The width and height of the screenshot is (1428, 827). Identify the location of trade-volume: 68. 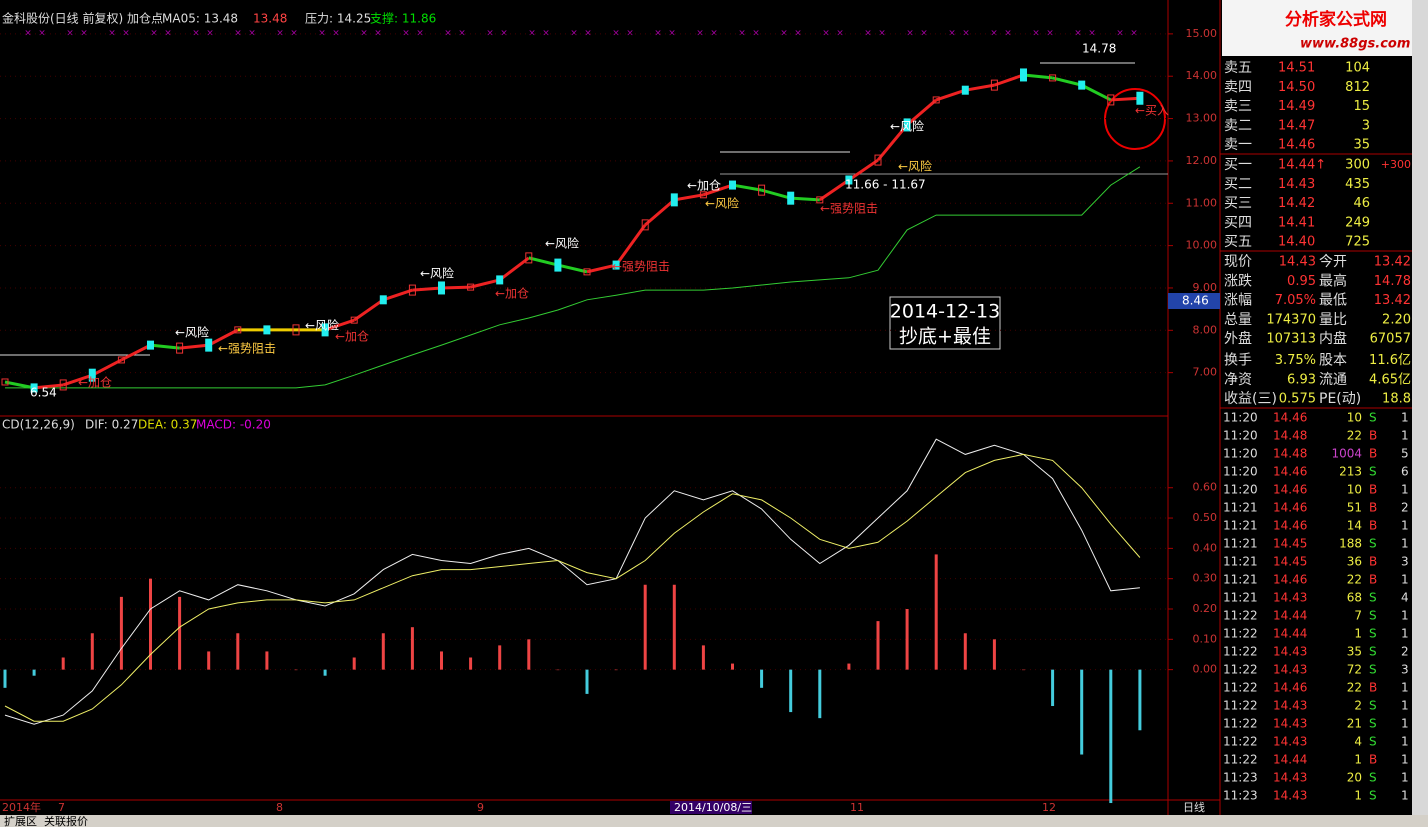
(1354, 598).